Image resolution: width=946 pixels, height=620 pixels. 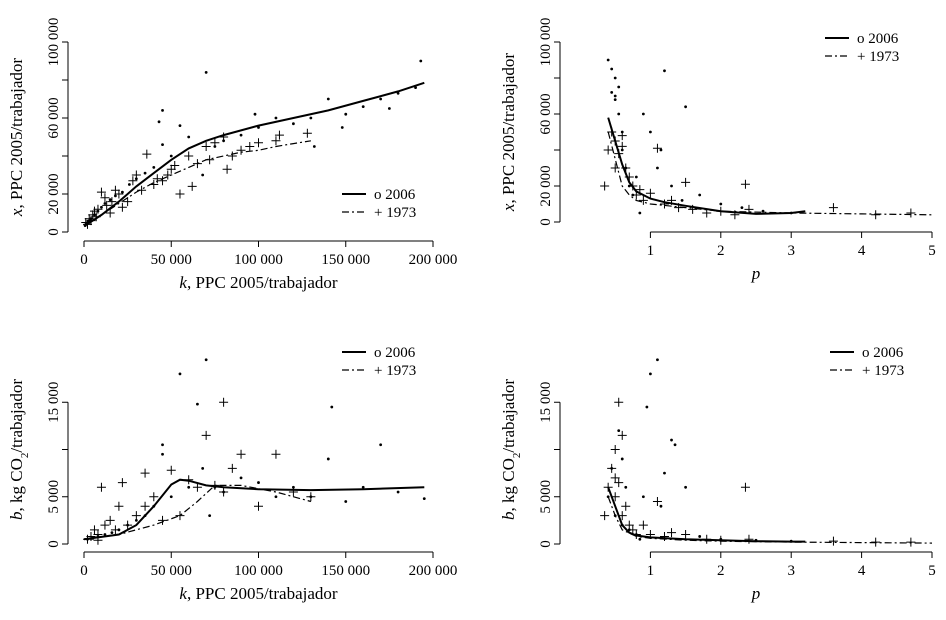 What do you see at coordinates (546, 222) in the screenshot?
I see `y-tick-label: 0` at bounding box center [546, 222].